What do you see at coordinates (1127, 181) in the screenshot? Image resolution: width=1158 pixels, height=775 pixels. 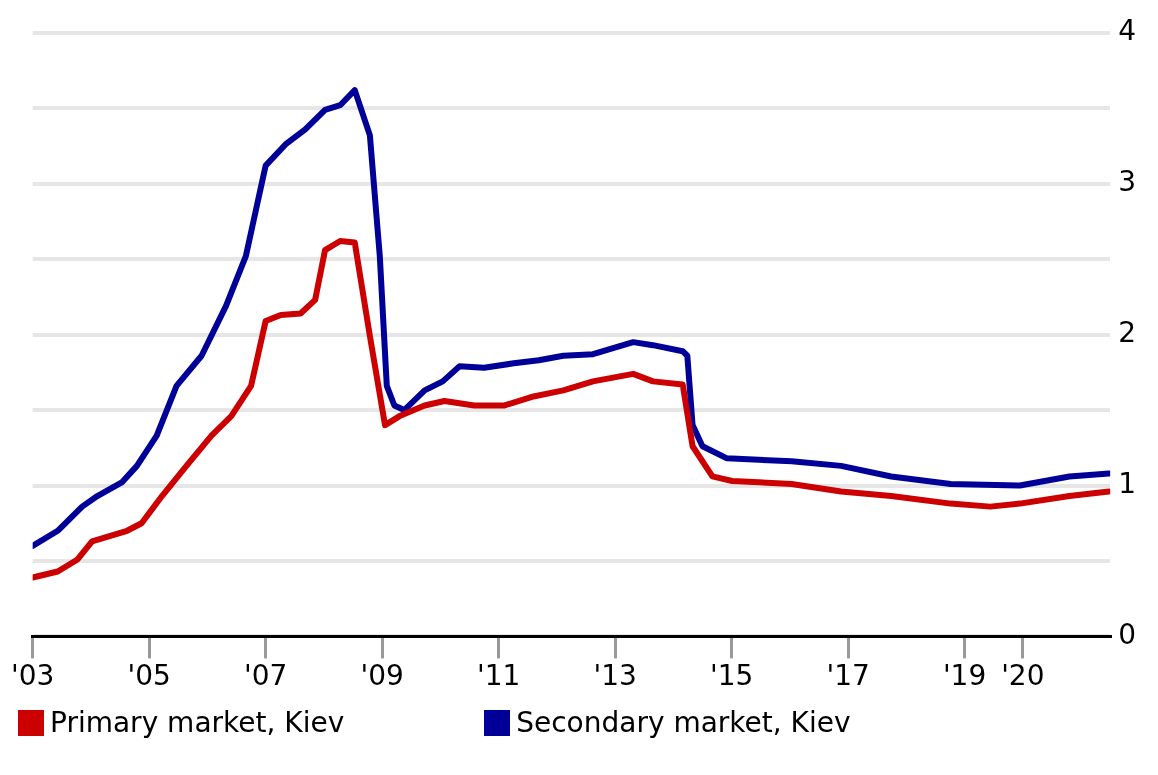 I see `y-tick-label: 3` at bounding box center [1127, 181].